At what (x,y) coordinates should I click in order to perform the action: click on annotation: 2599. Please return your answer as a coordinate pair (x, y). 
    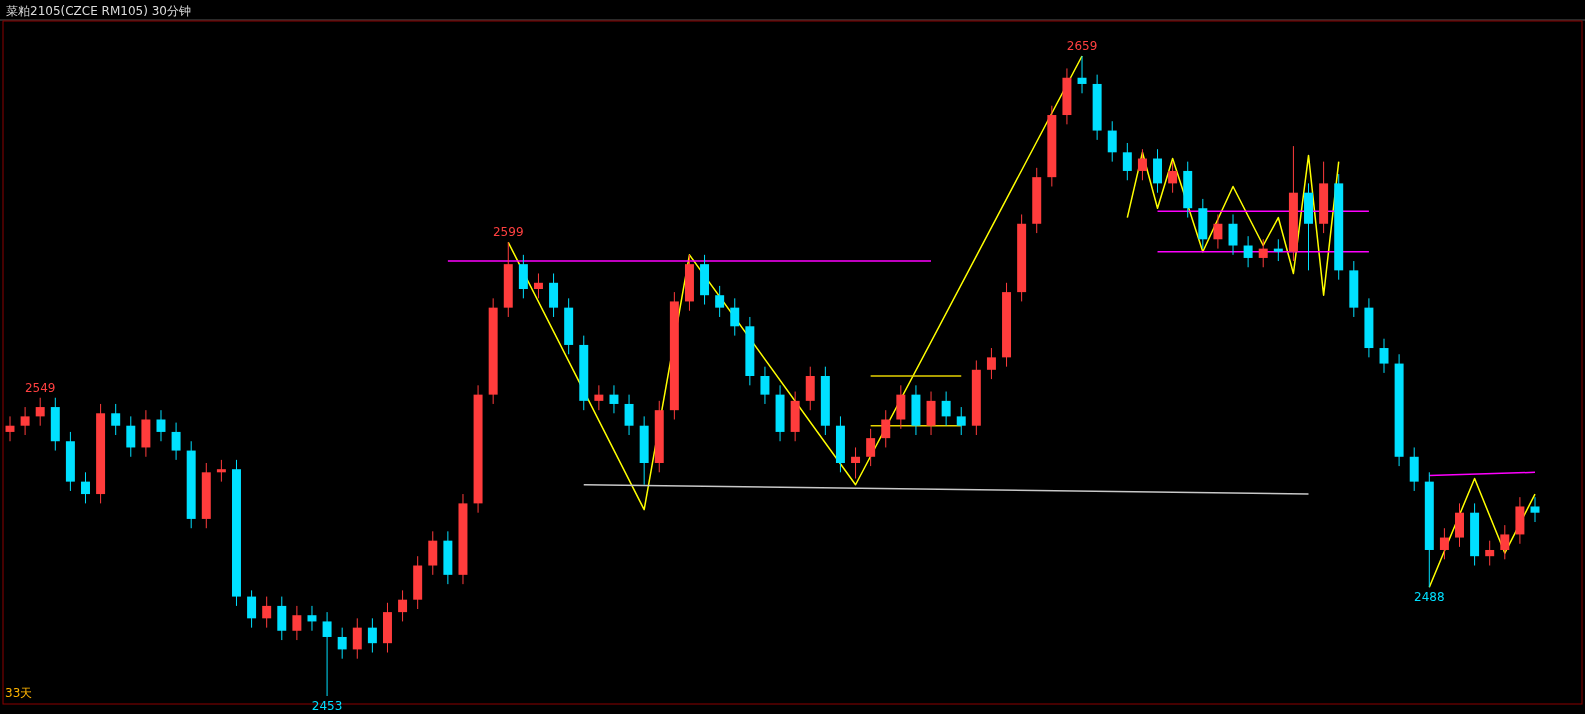
    Looking at the image, I should click on (508, 232).